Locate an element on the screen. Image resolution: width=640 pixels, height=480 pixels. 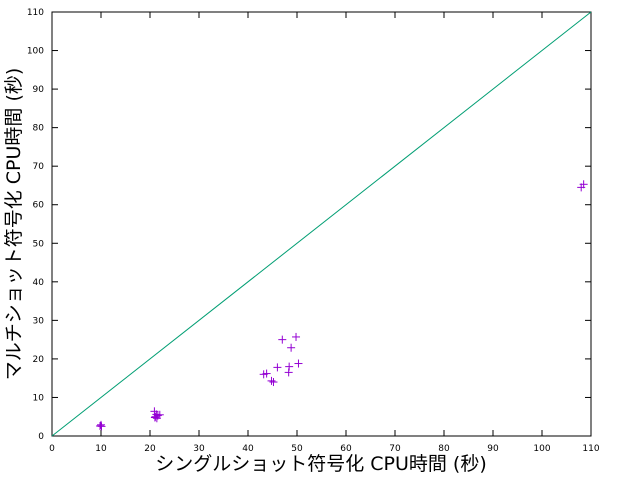
x-axis-title: シングルショット符号化 CPU時間 (秒) is located at coordinates (321, 464).